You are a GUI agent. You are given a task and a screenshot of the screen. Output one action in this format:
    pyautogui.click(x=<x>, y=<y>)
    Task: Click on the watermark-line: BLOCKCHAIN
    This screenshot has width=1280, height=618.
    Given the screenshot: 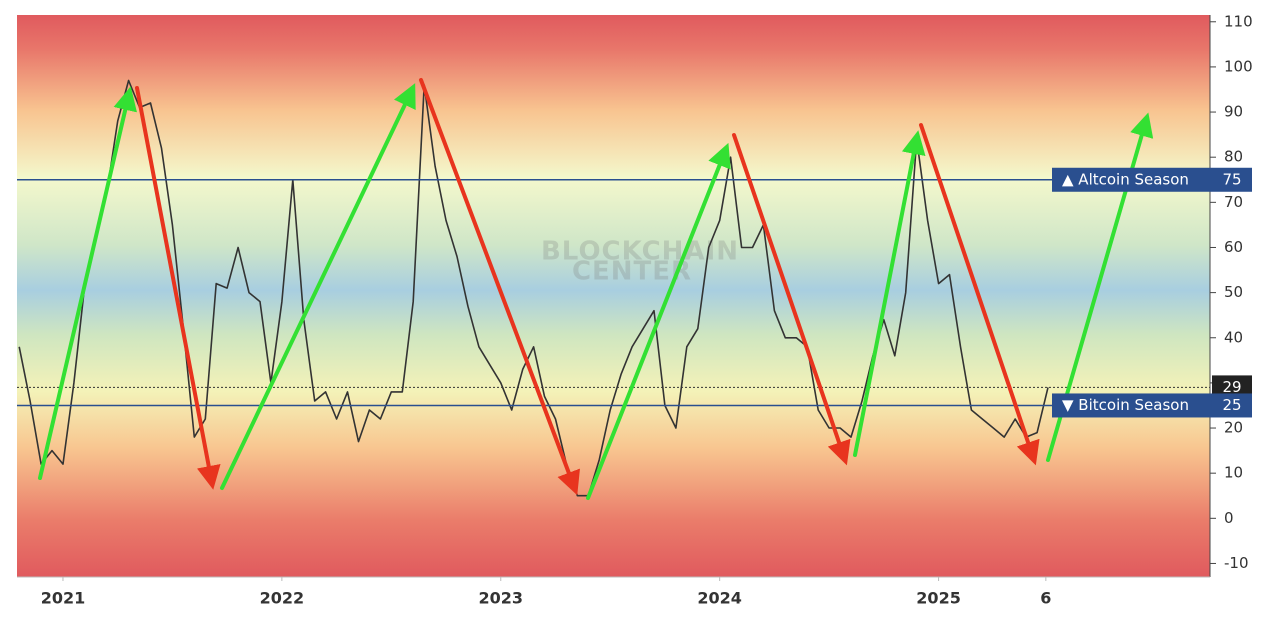 What is the action you would take?
    pyautogui.click(x=640, y=252)
    